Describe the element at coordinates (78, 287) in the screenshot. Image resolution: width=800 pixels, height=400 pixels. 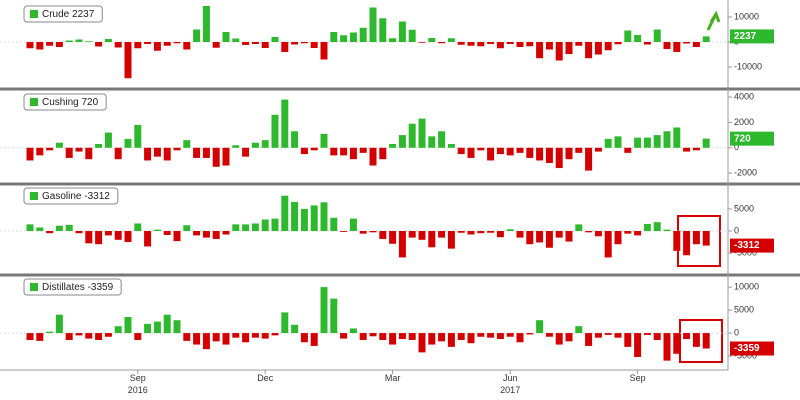
I see `legend-label: Distillates -3359` at that location.